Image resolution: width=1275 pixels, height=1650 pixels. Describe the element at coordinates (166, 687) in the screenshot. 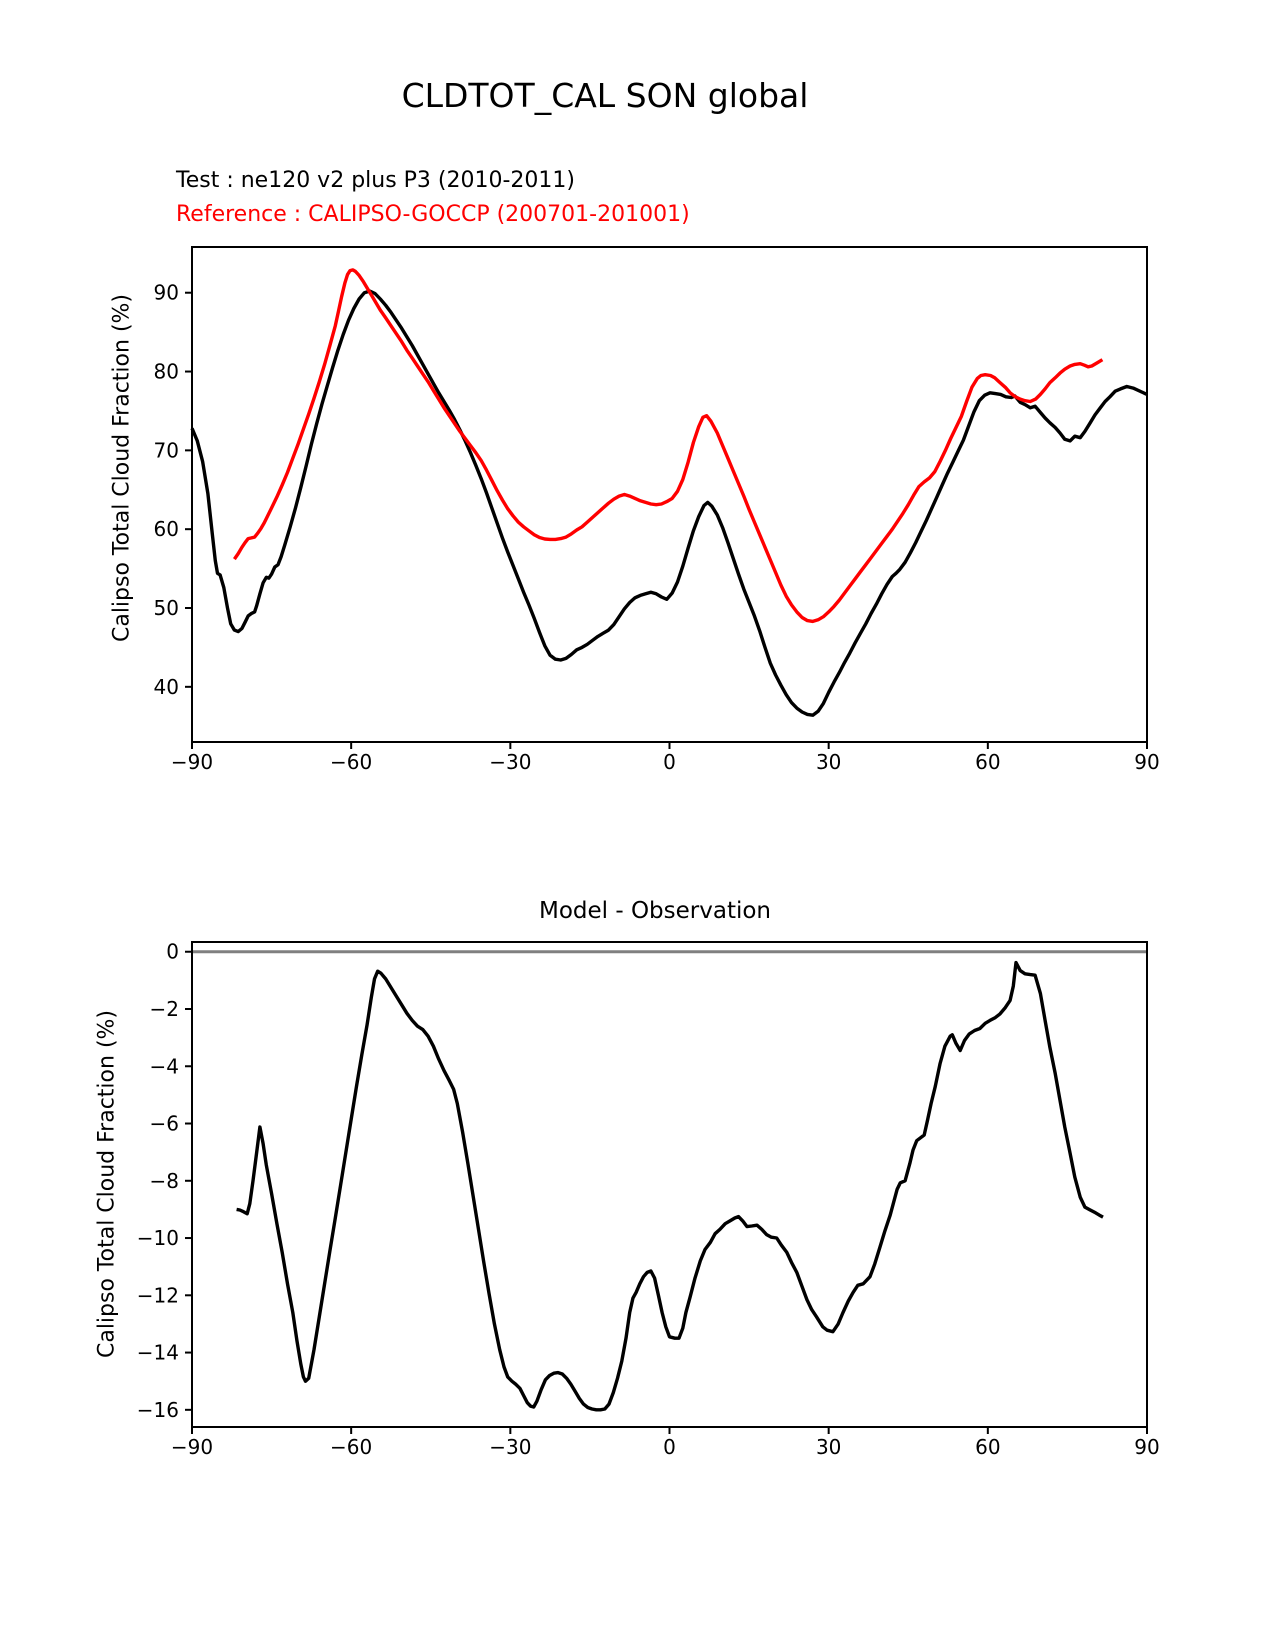

I see `y-tick-label: 40` at that location.